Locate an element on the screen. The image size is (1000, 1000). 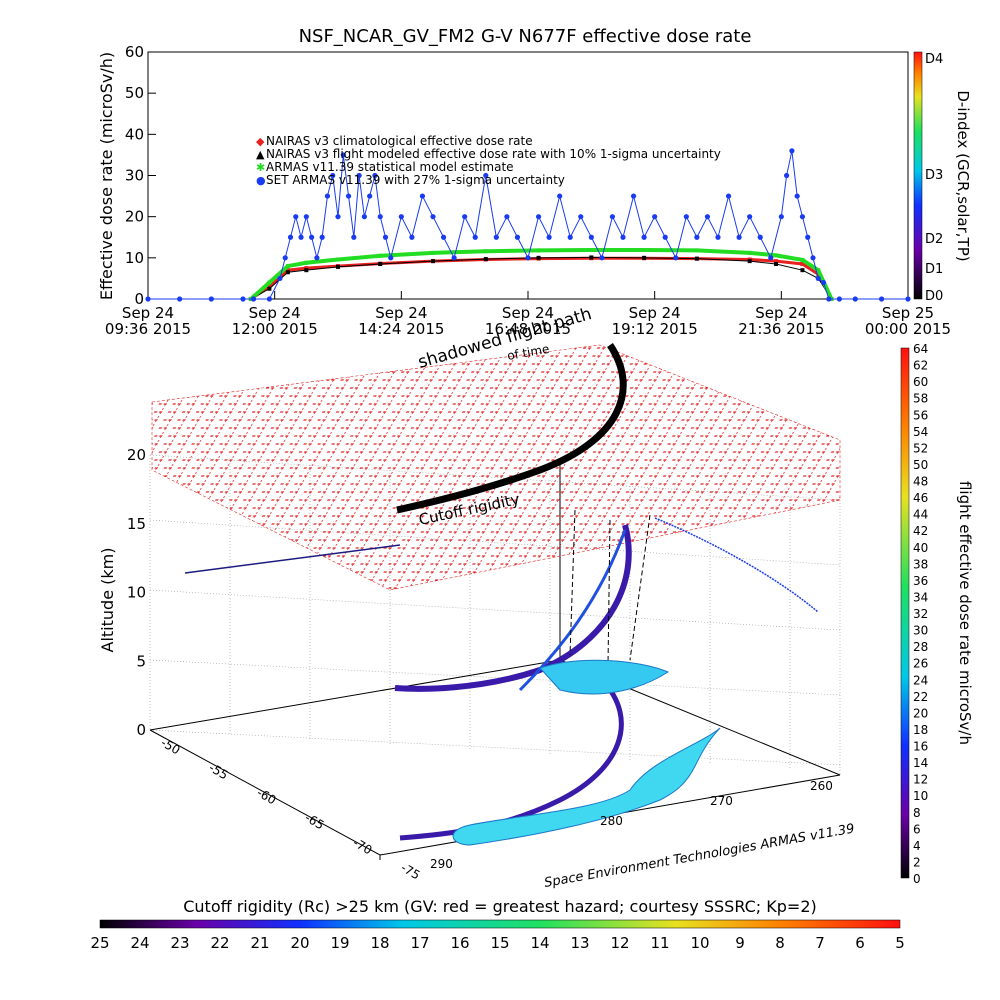
longitude-axis-ticks: 260 270 280 290 is located at coordinates (631, 825).